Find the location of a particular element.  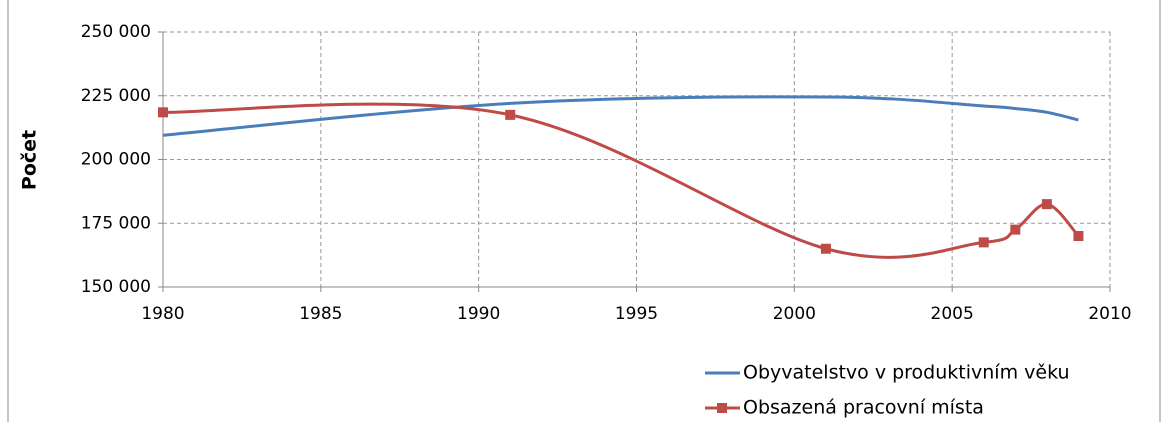

legend-label: Obsazená pracovní místa is located at coordinates (863, 408).